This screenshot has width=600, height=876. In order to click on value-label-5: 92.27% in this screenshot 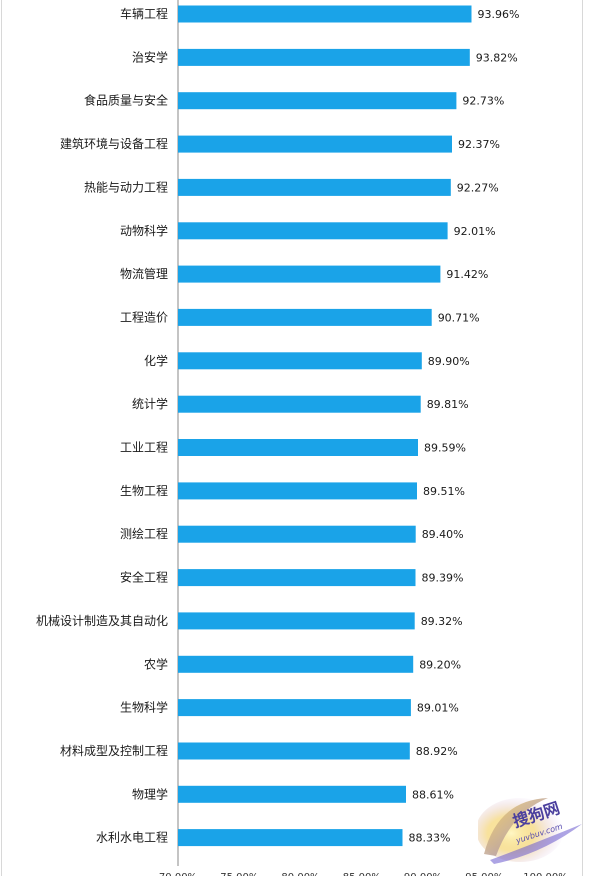, I will do `click(478, 187)`.